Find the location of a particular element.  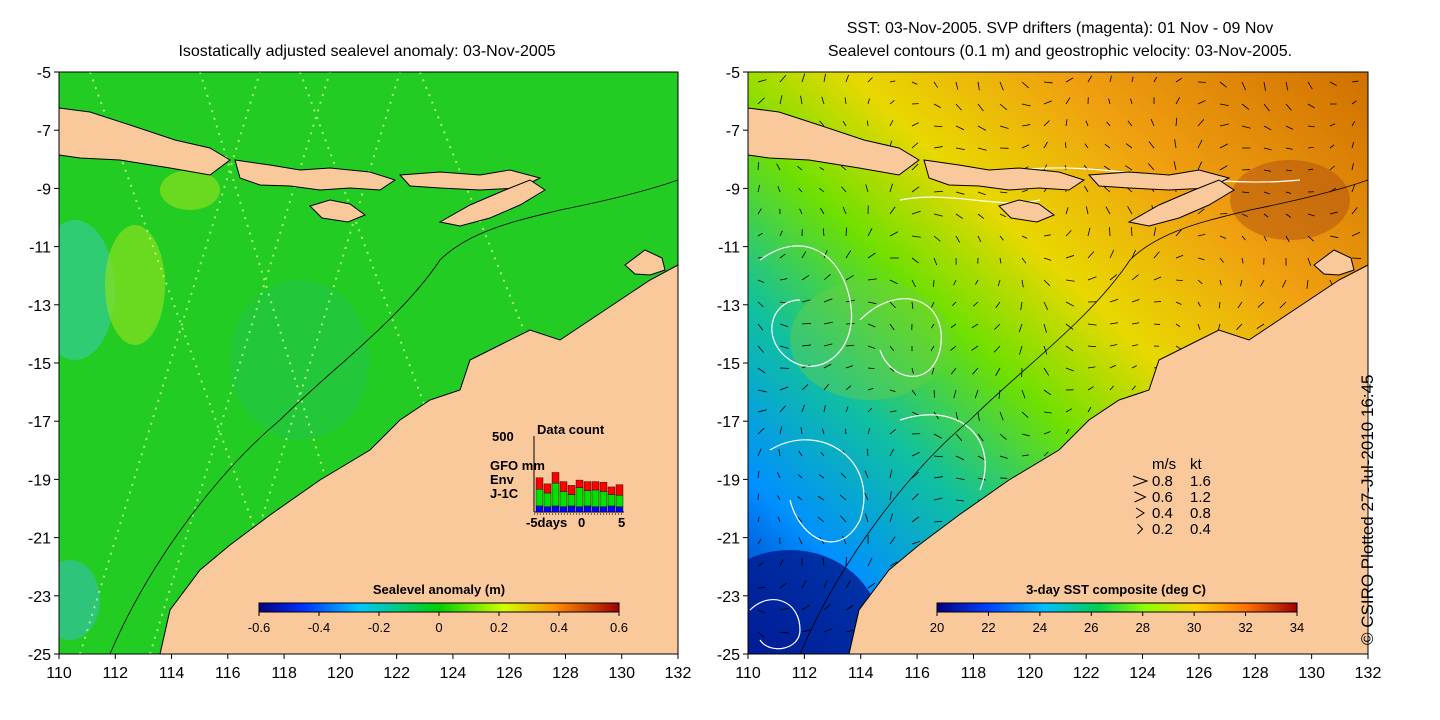

colorbar-tick-label: 0.6 is located at coordinates (619, 627).